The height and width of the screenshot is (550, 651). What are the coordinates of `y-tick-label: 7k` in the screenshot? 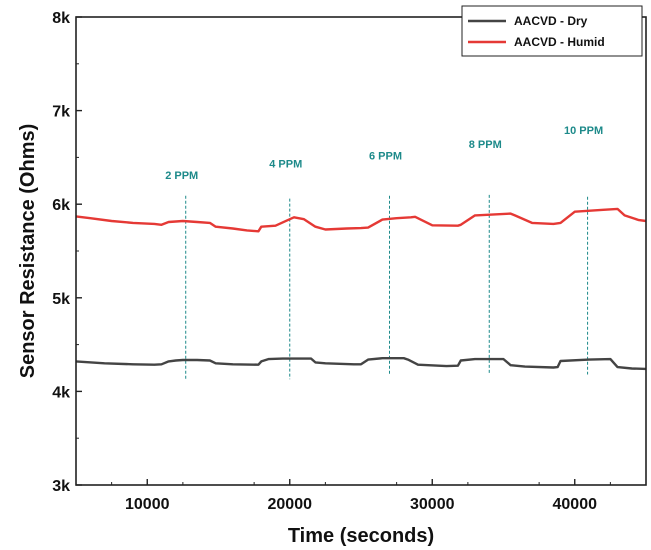 It's located at (61, 112).